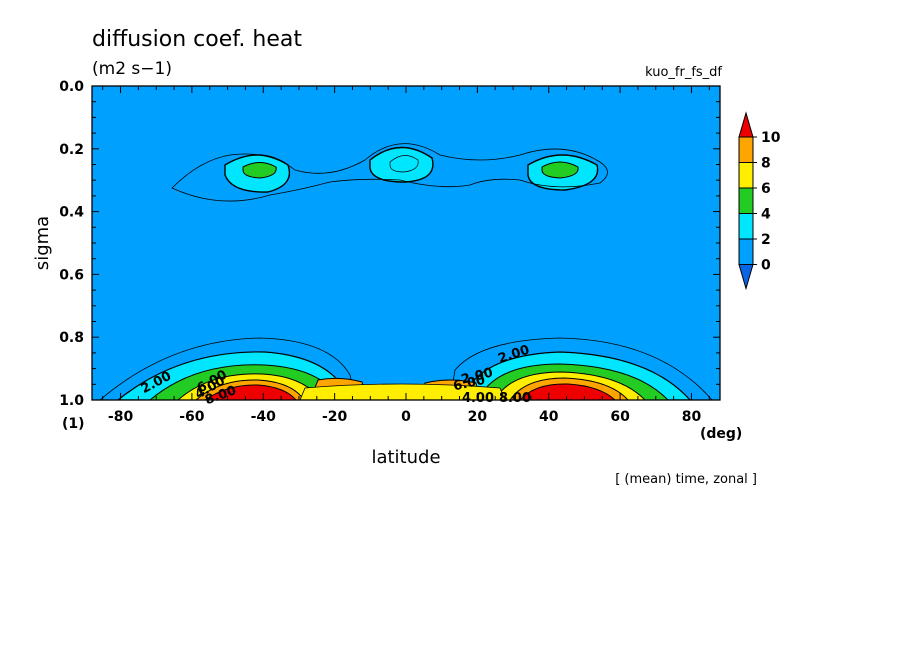  Describe the element at coordinates (721, 434) in the screenshot. I see `x-unit-label: (deg)` at that location.